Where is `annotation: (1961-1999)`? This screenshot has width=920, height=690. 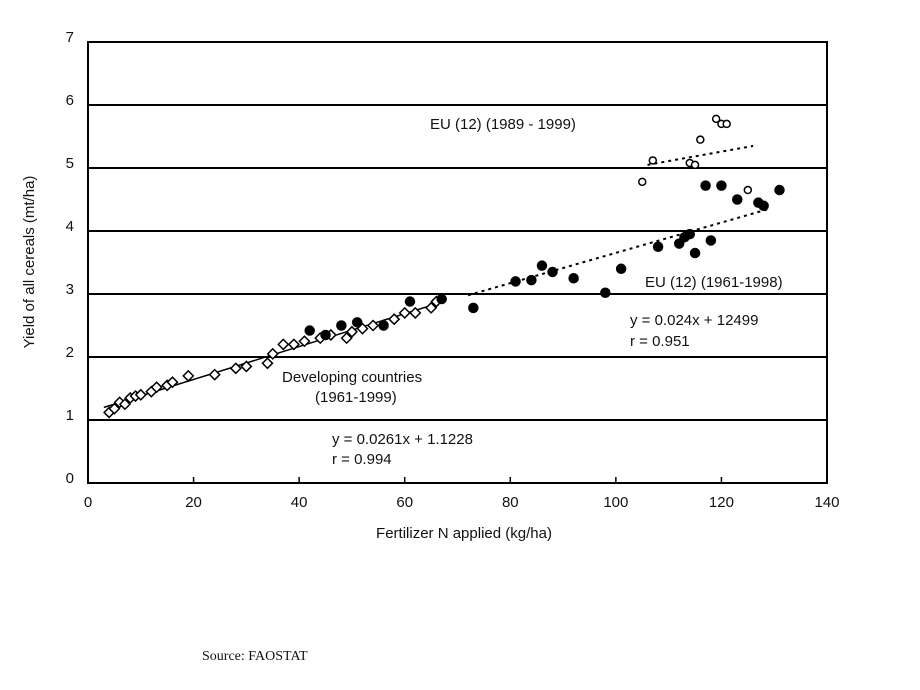
annotation: (1961-1999) is located at coordinates (356, 397).